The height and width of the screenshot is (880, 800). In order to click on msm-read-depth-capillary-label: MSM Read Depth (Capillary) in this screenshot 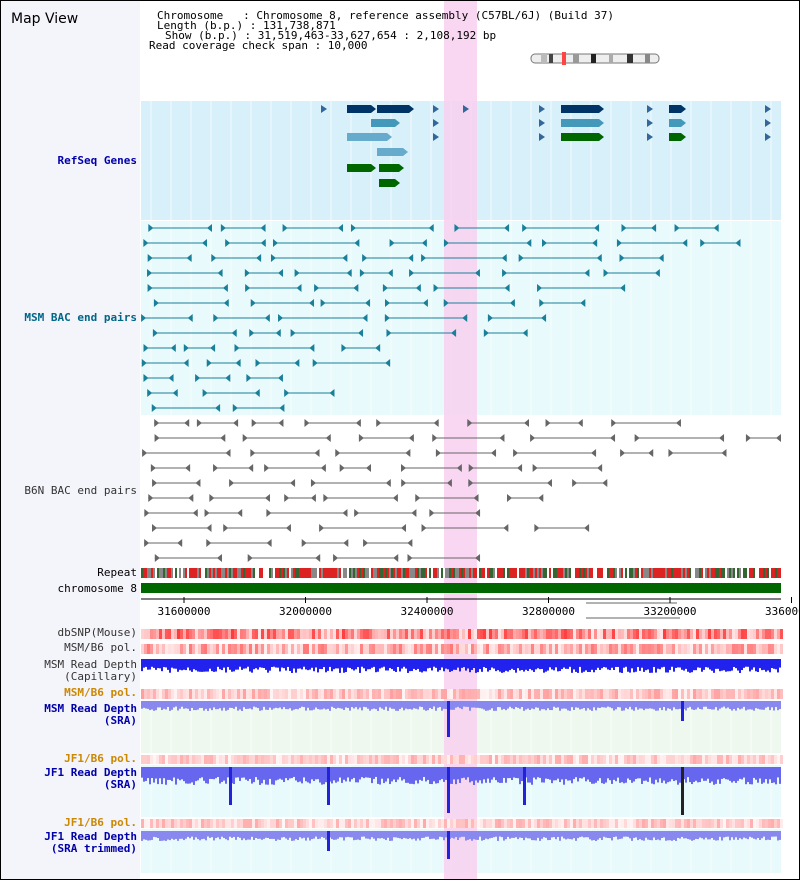, I will do `click(90, 670)`.